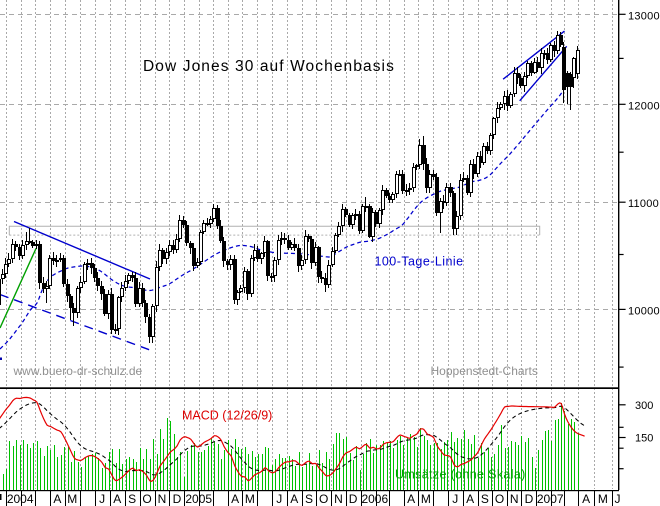  What do you see at coordinates (644, 106) in the screenshot?
I see `svg-text: 12000` at bounding box center [644, 106].